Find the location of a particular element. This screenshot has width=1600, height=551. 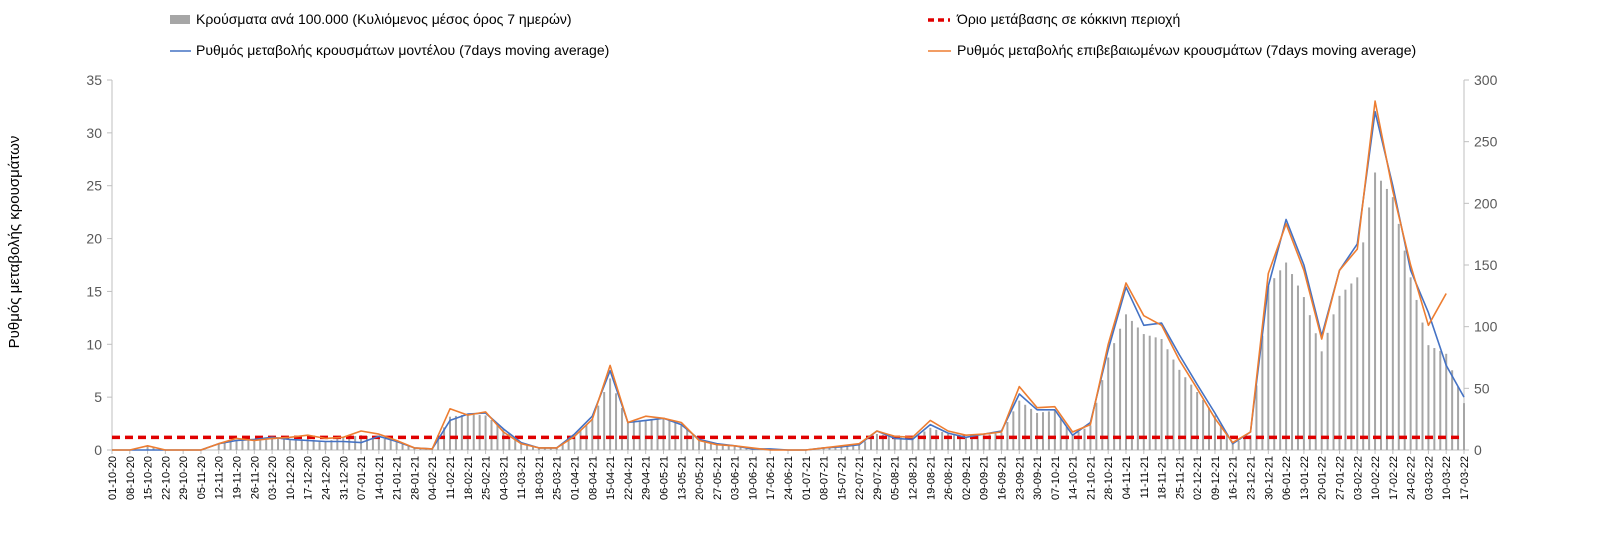

x-tick-label: 12-08-21 is located at coordinates (914, 478).